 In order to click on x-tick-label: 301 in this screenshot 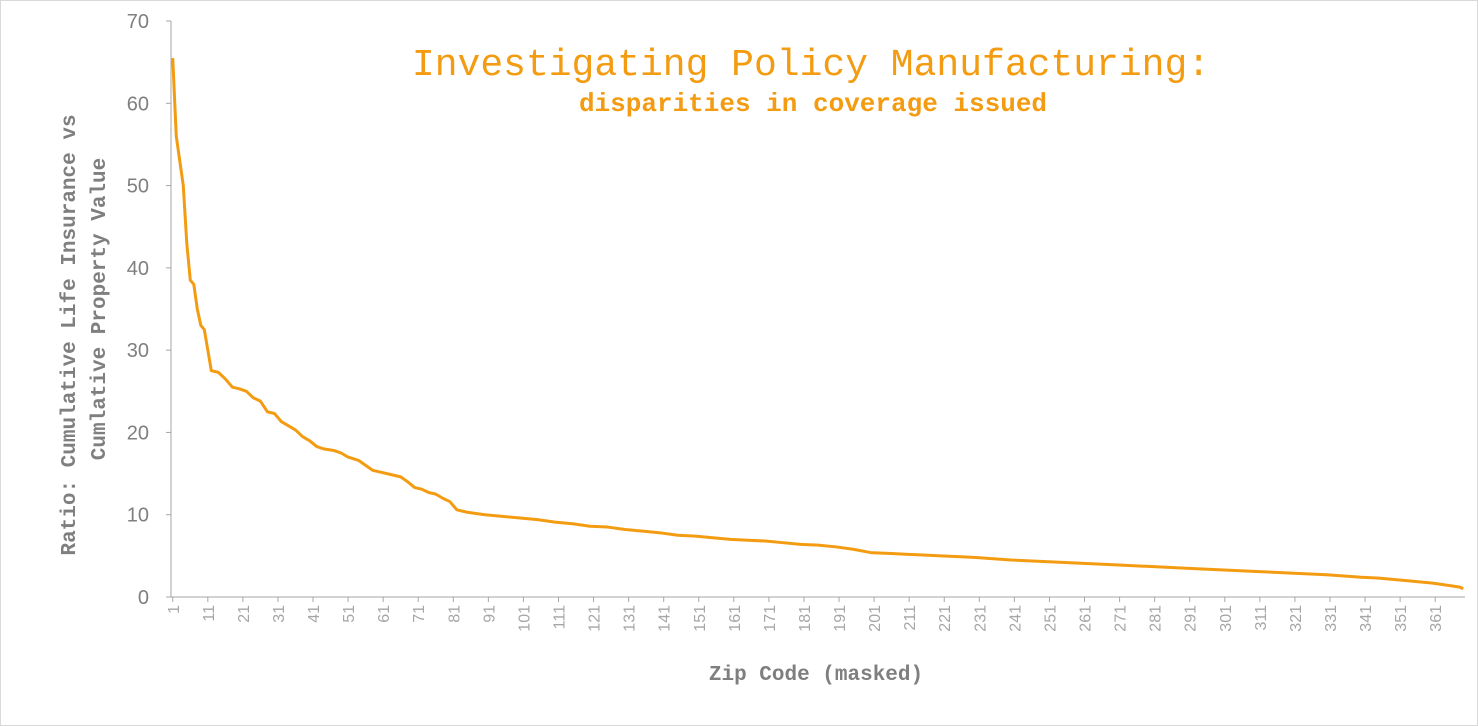, I will do `click(1226, 618)`.